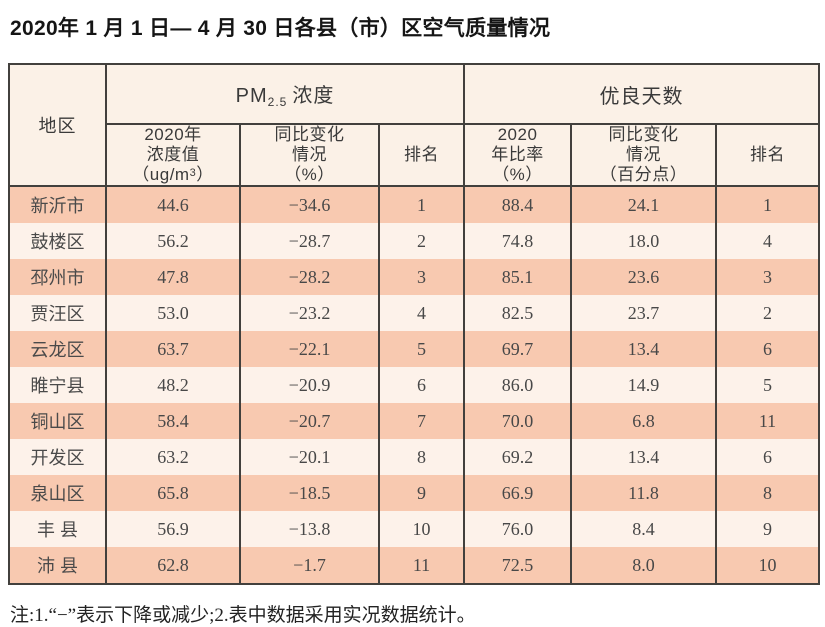  Describe the element at coordinates (643, 313) in the screenshot. I see `ratio-change-cell: 23.7` at that location.